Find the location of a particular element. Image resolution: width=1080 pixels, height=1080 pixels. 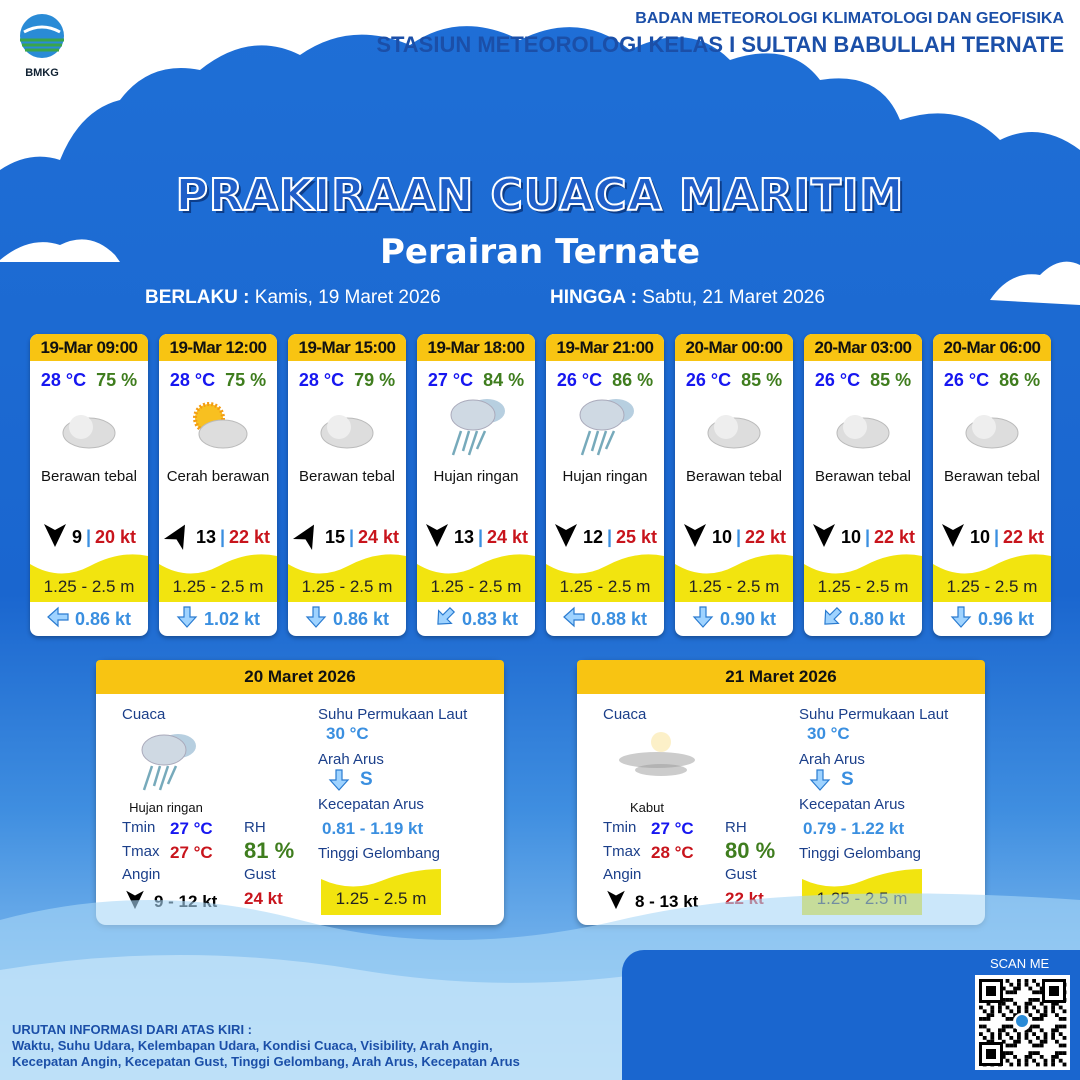

gust-label: Gust is located at coordinates (741, 874).